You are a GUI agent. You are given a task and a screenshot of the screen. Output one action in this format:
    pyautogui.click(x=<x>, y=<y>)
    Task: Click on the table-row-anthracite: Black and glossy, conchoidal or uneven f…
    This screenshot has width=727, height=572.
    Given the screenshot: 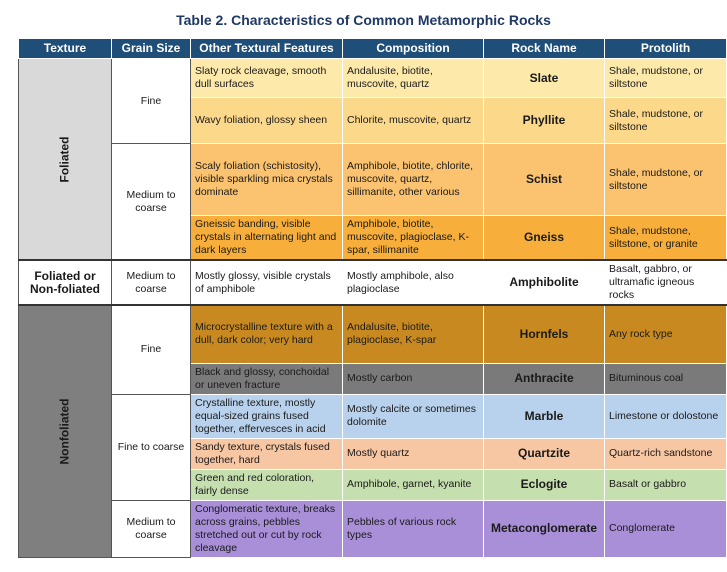 What is the action you would take?
    pyautogui.click(x=373, y=378)
    